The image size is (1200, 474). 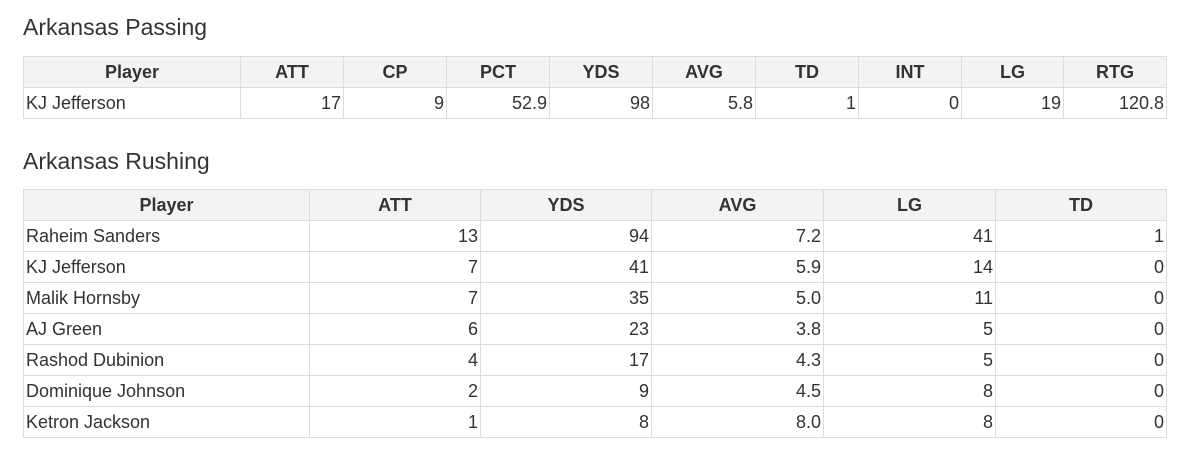 I want to click on header-row: Player ATT YDS AVG LG TD, so click(x=595, y=205).